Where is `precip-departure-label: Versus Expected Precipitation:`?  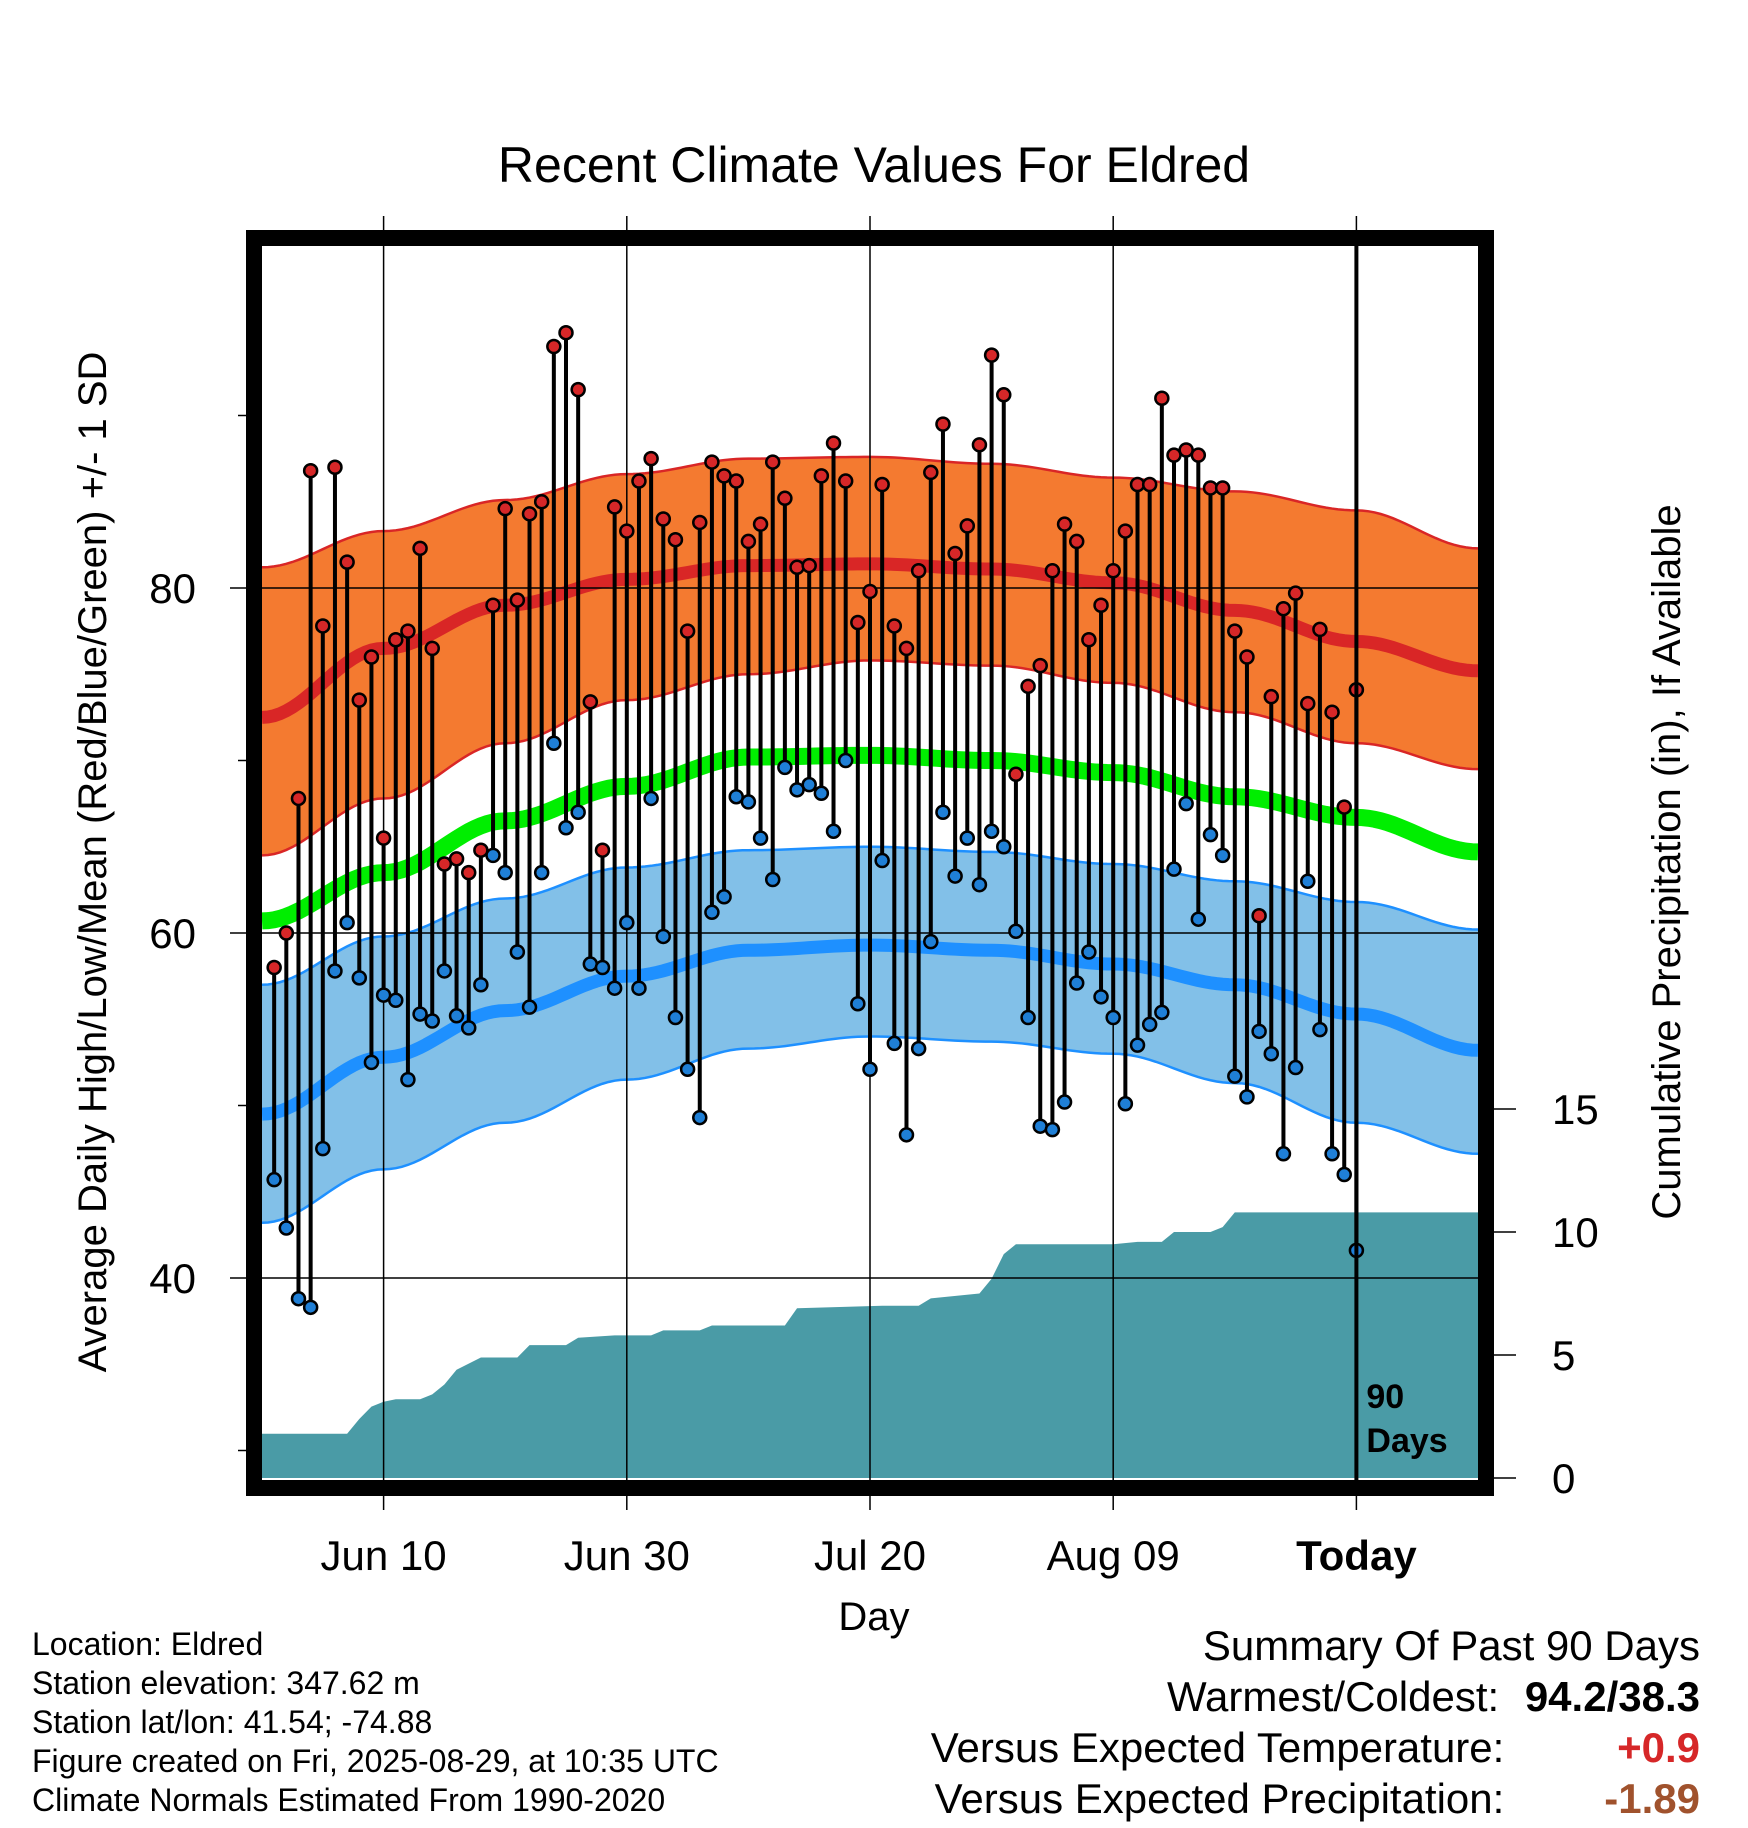
precip-departure-label: Versus Expected Precipitation: is located at coordinates (1219, 1798).